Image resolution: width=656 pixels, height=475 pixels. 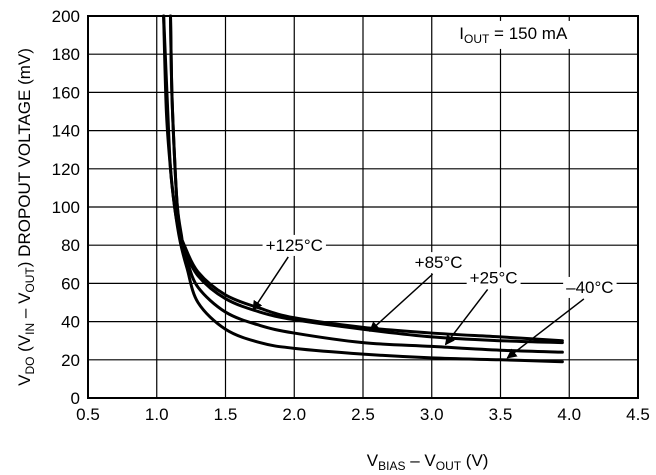 What do you see at coordinates (66, 131) in the screenshot?
I see `y-tick-label: 140` at bounding box center [66, 131].